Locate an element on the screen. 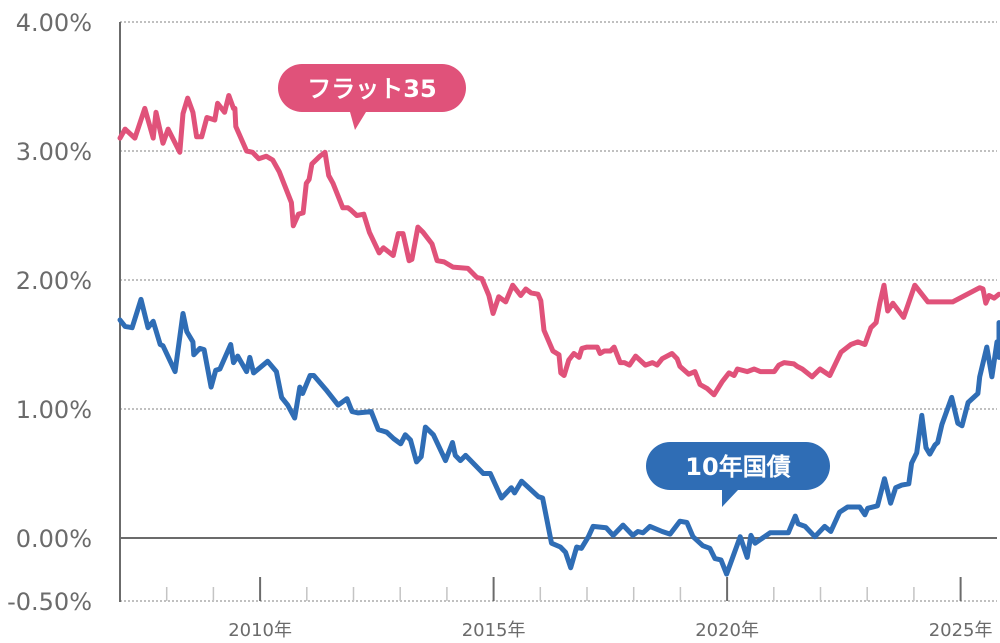  flat35-label: フラット35 is located at coordinates (371, 89).